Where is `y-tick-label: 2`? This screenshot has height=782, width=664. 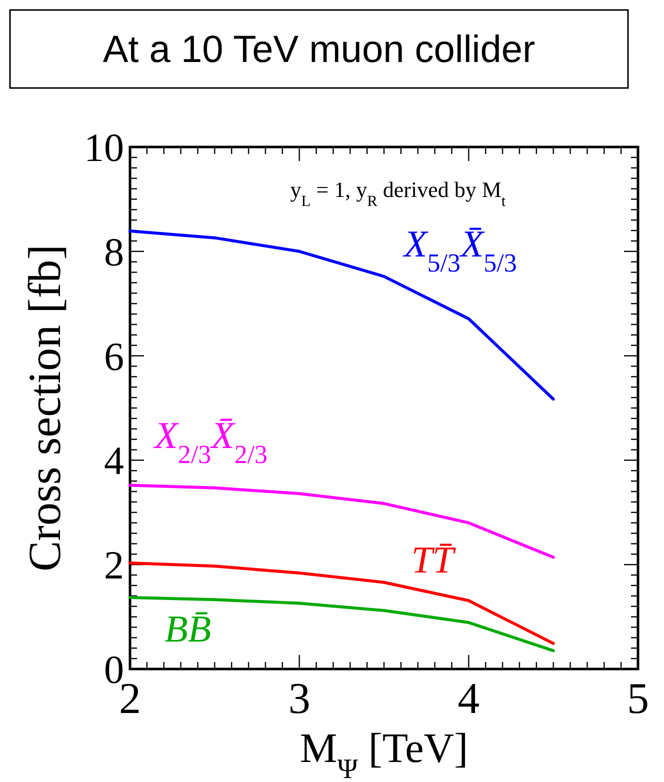 y-tick-label: 2 is located at coordinates (114, 565).